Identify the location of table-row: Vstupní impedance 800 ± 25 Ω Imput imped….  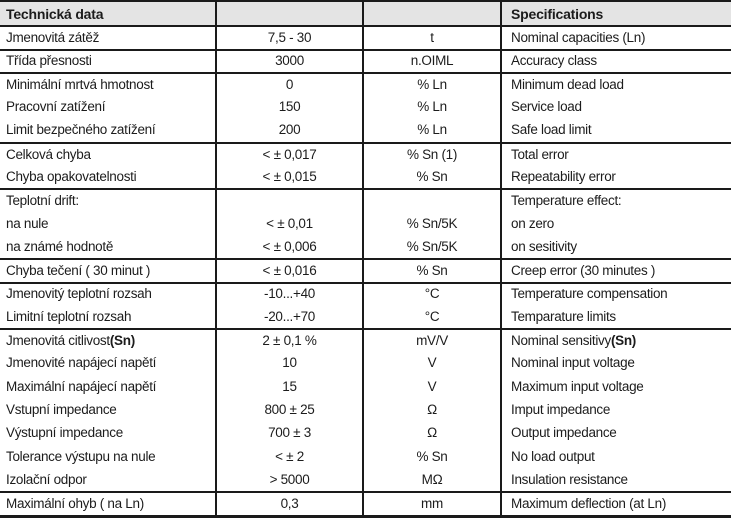
(365, 410).